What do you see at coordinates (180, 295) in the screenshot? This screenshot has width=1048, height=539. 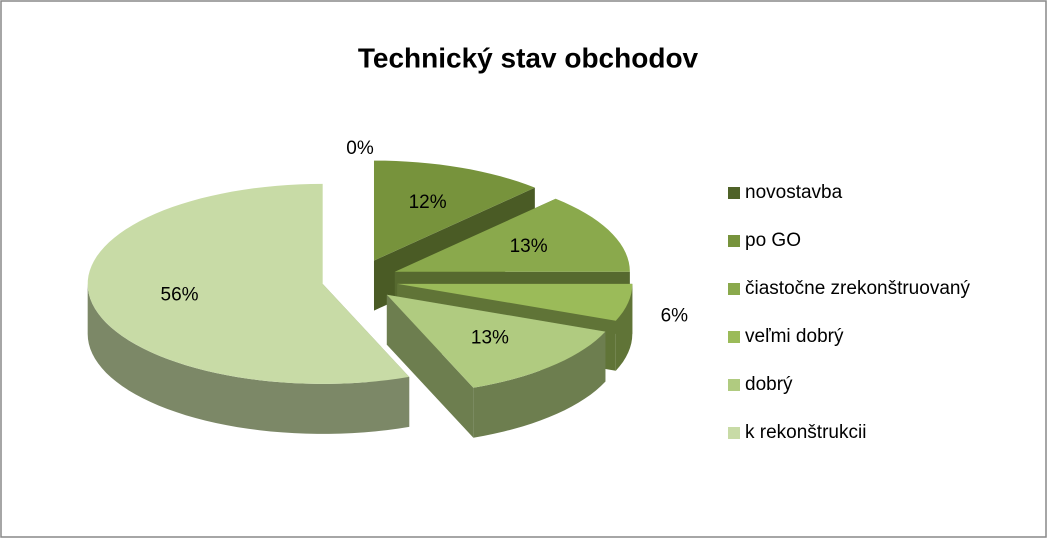 I see `data-label: 56%` at bounding box center [180, 295].